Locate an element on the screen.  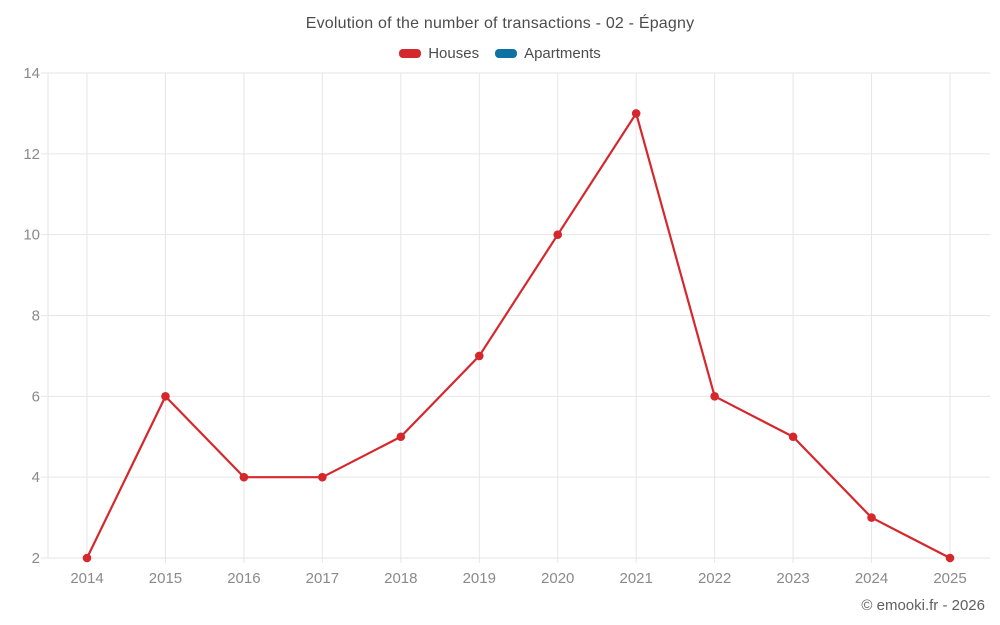
legend: Houses Apartments is located at coordinates (500, 53).